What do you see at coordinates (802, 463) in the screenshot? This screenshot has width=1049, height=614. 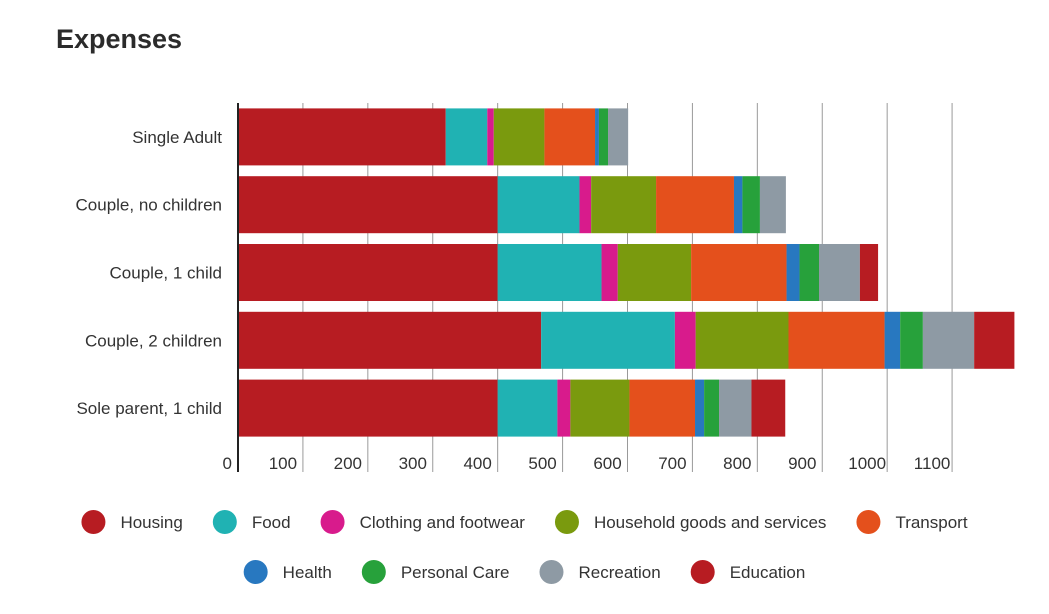 I see `x-tick-label: 900` at bounding box center [802, 463].